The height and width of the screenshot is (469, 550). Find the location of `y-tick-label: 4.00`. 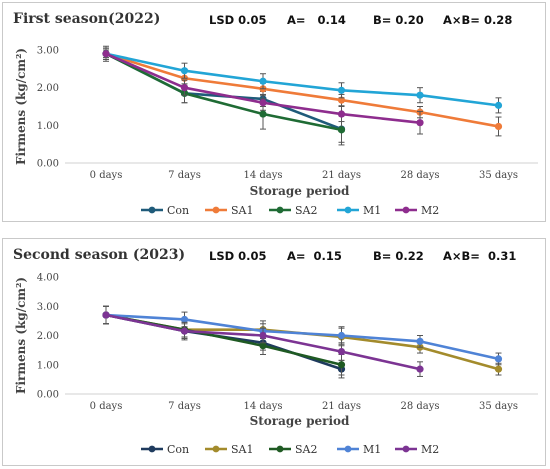

y-tick-label: 4.00 is located at coordinates (48, 278).